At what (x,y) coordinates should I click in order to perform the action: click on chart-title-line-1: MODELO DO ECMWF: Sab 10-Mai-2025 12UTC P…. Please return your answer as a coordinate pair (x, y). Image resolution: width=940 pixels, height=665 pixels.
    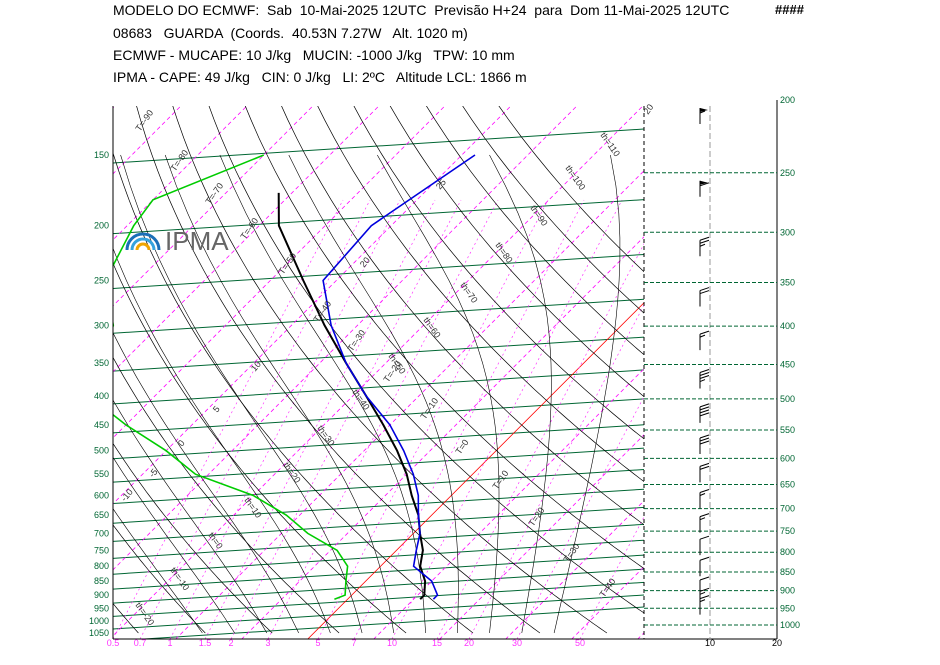
    Looking at the image, I should click on (421, 10).